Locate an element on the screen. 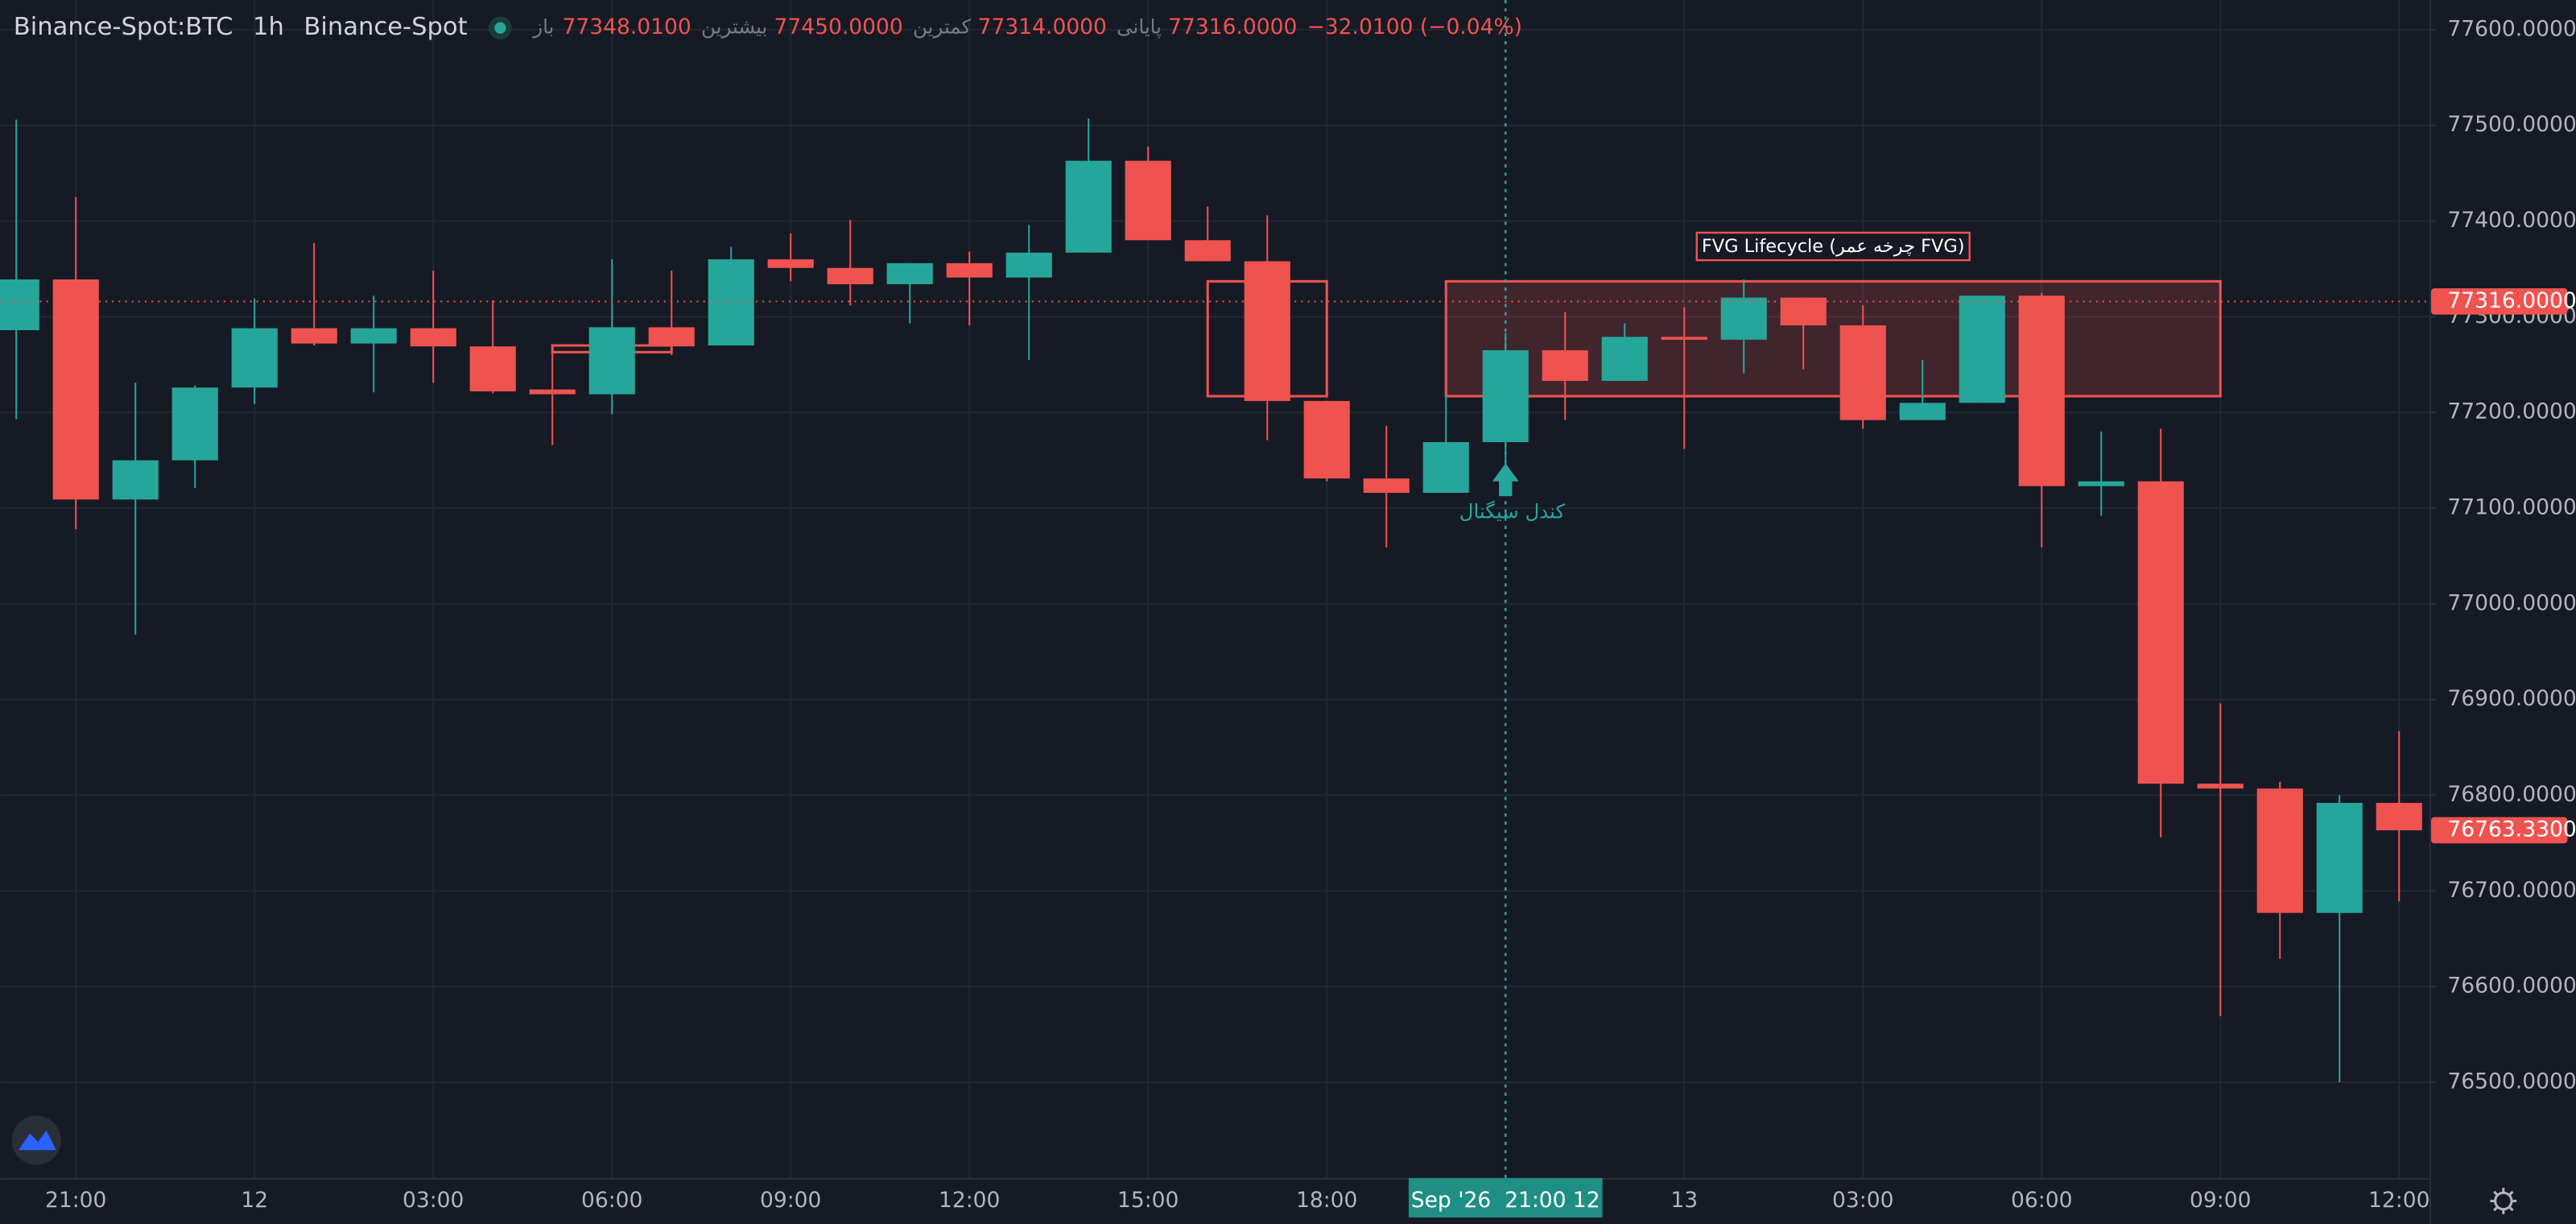  settings is located at coordinates (2503, 1201).